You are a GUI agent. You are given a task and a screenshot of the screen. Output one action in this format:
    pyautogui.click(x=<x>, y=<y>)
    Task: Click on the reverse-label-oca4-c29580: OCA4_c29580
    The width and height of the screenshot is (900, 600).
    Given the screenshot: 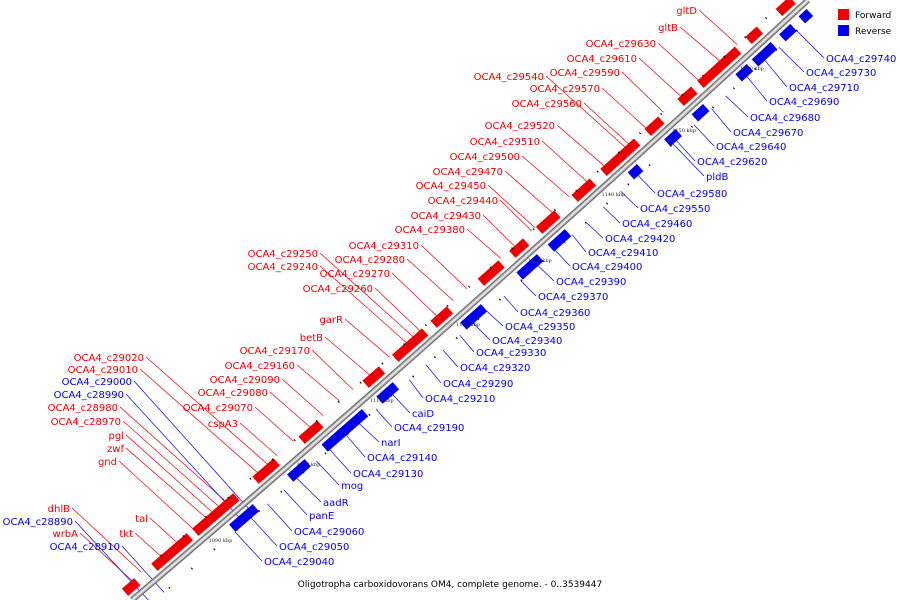 What is the action you would take?
    pyautogui.click(x=692, y=194)
    